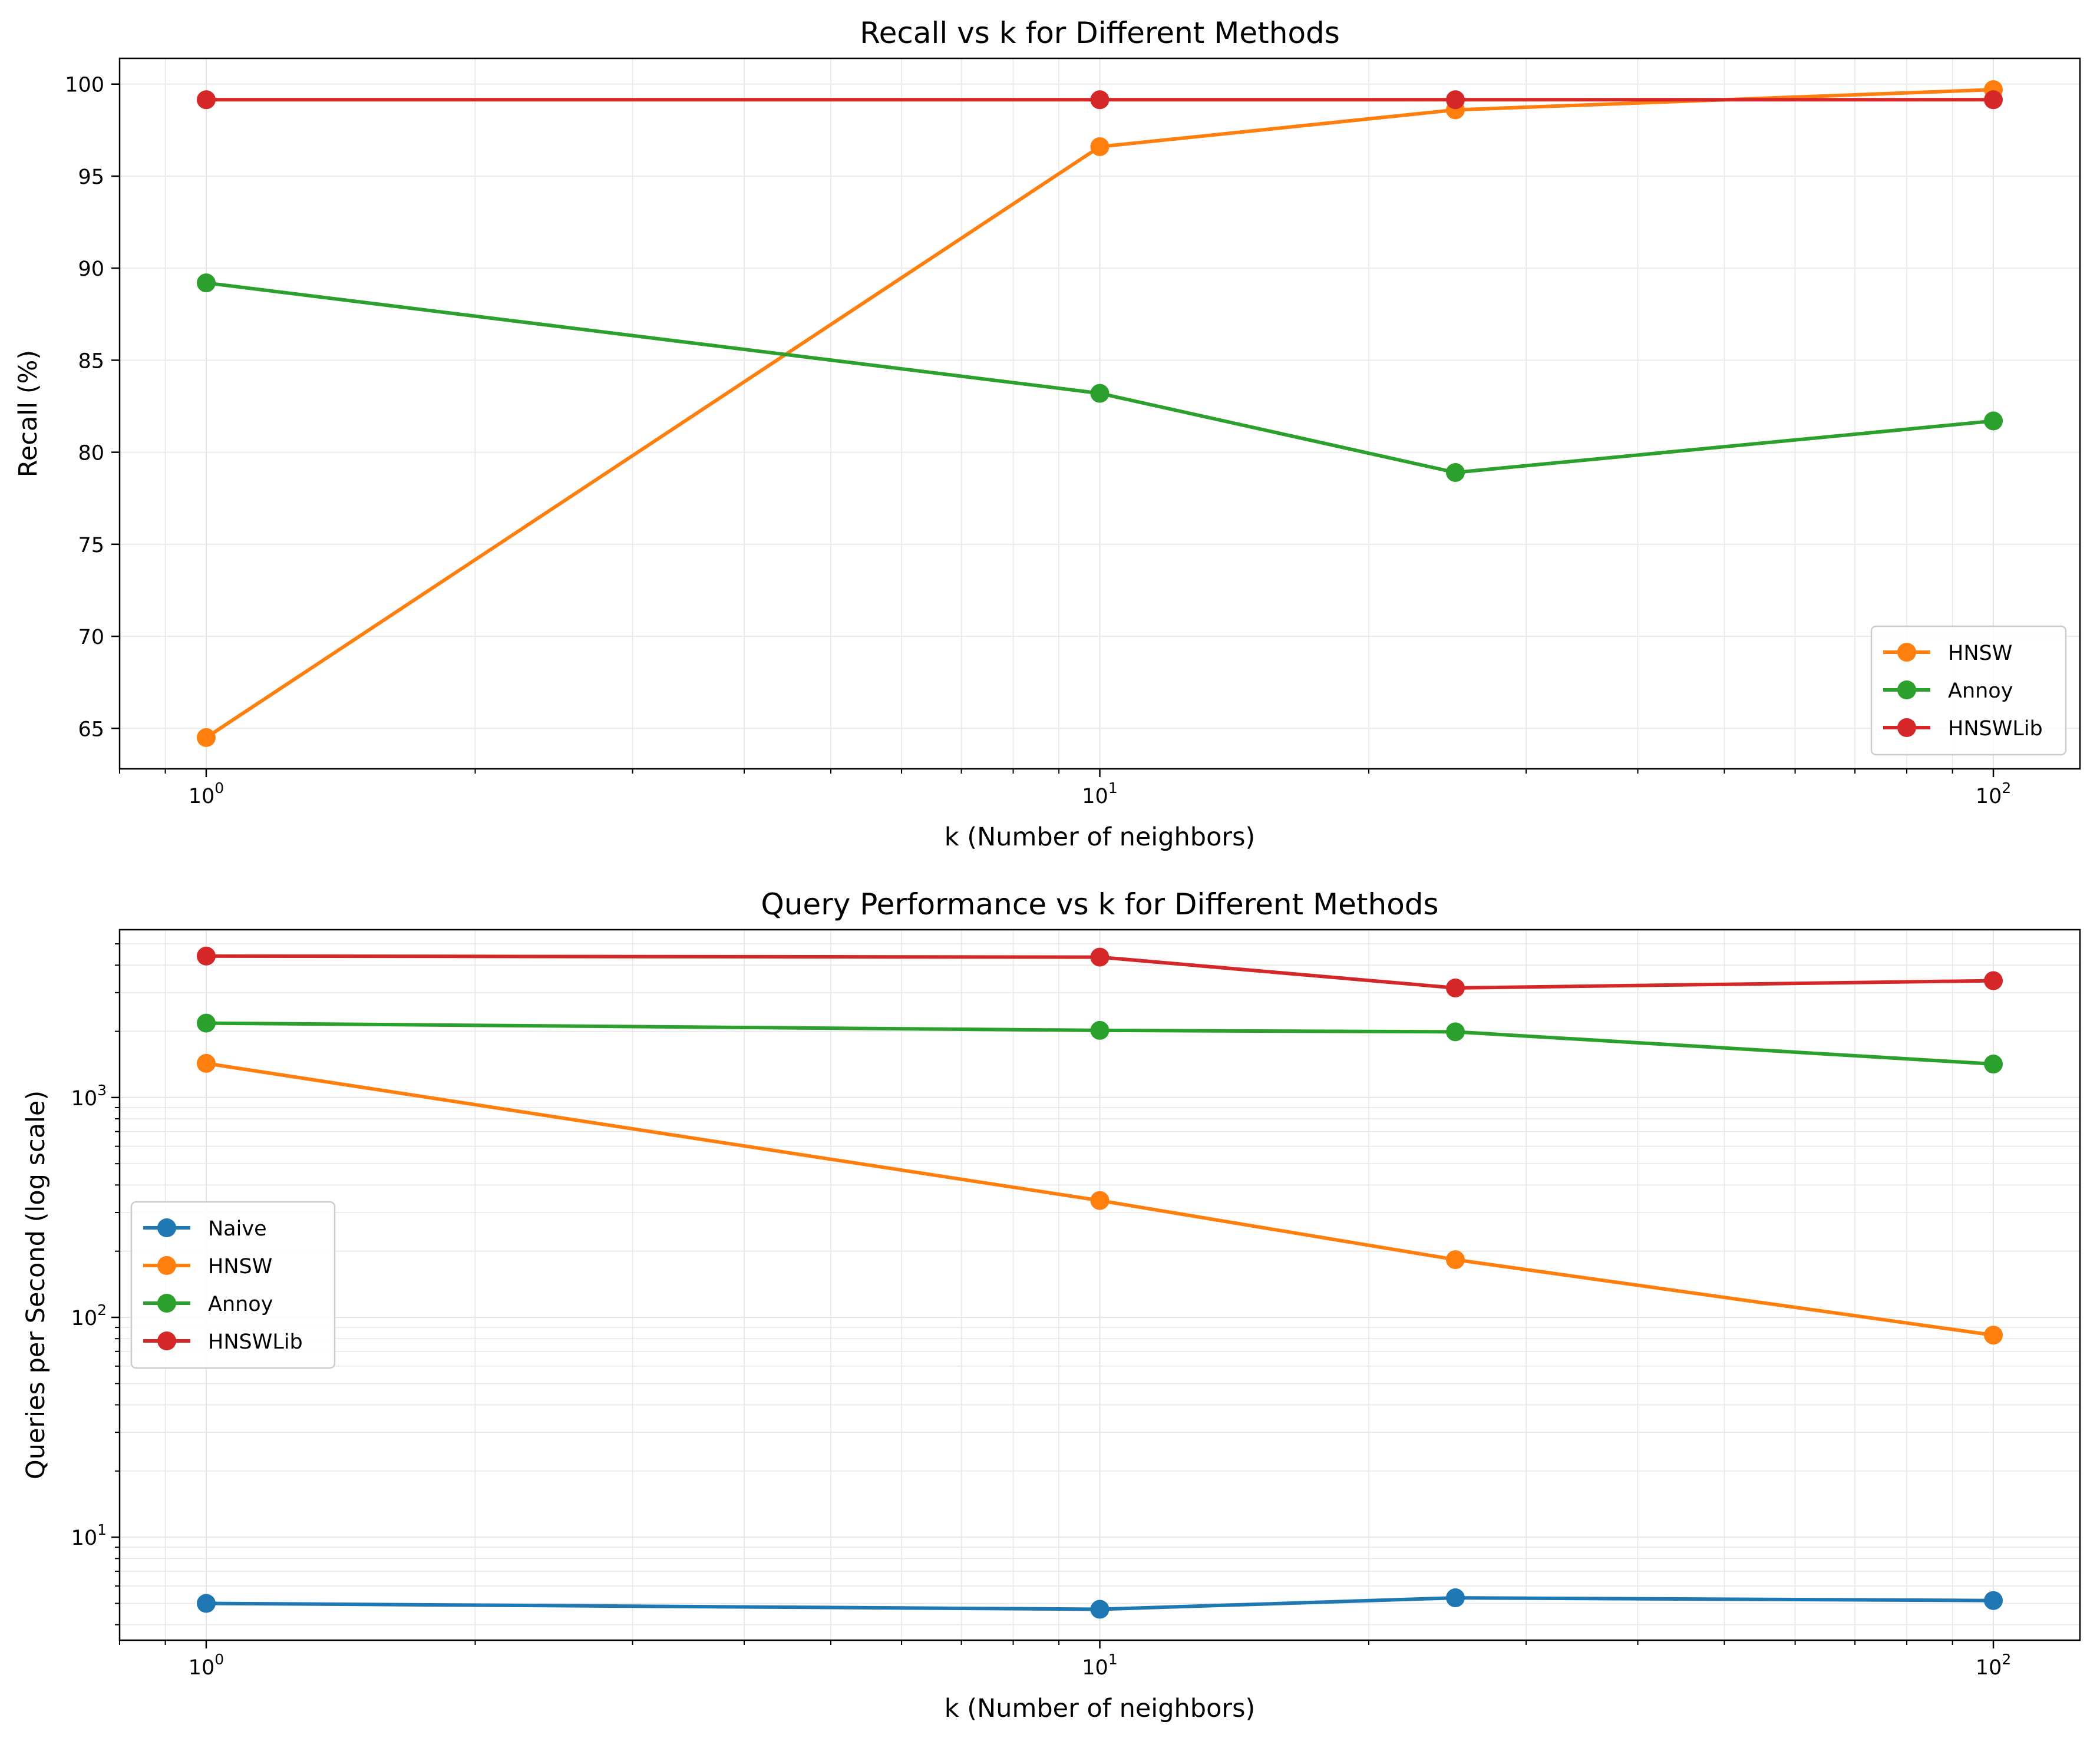 The image size is (2100, 1738). Describe the element at coordinates (91, 729) in the screenshot. I see `y-tick-label: 65` at that location.